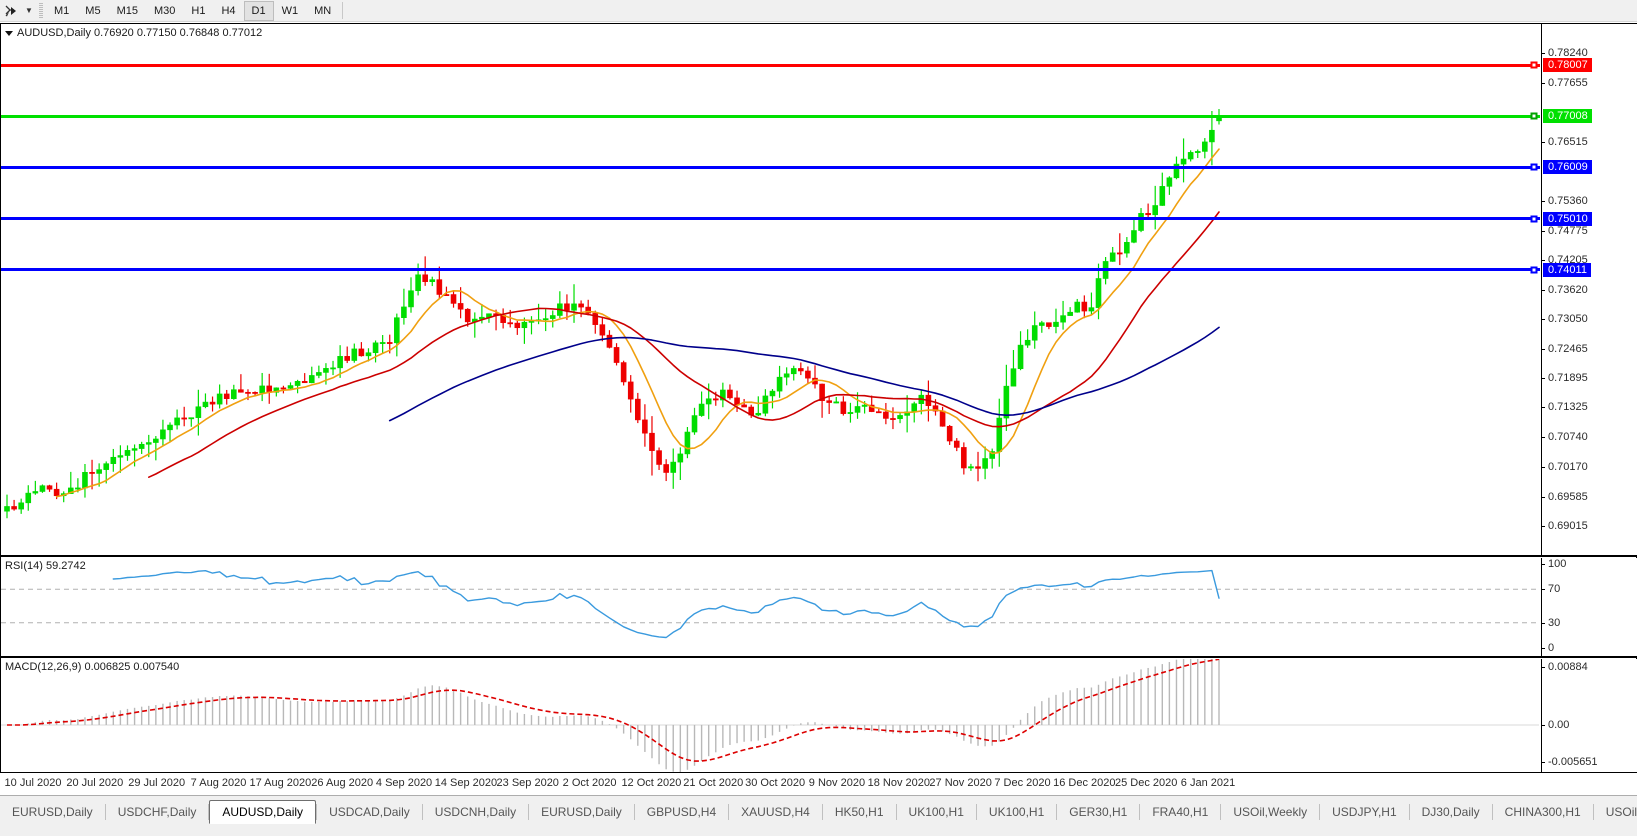 Image resolution: width=1637 pixels, height=836 pixels. What do you see at coordinates (1565, 467) in the screenshot?
I see `price-tick: 0.70170` at bounding box center [1565, 467].